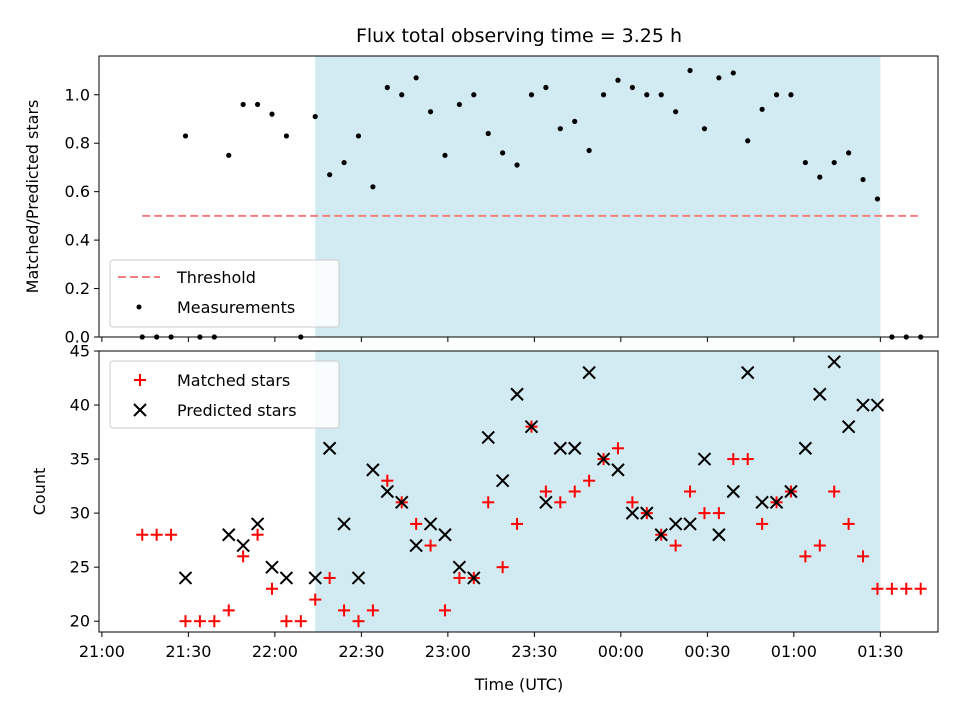 The height and width of the screenshot is (724, 960). I want to click on count-legend: Matched stars Predicted stars, so click(224, 394).